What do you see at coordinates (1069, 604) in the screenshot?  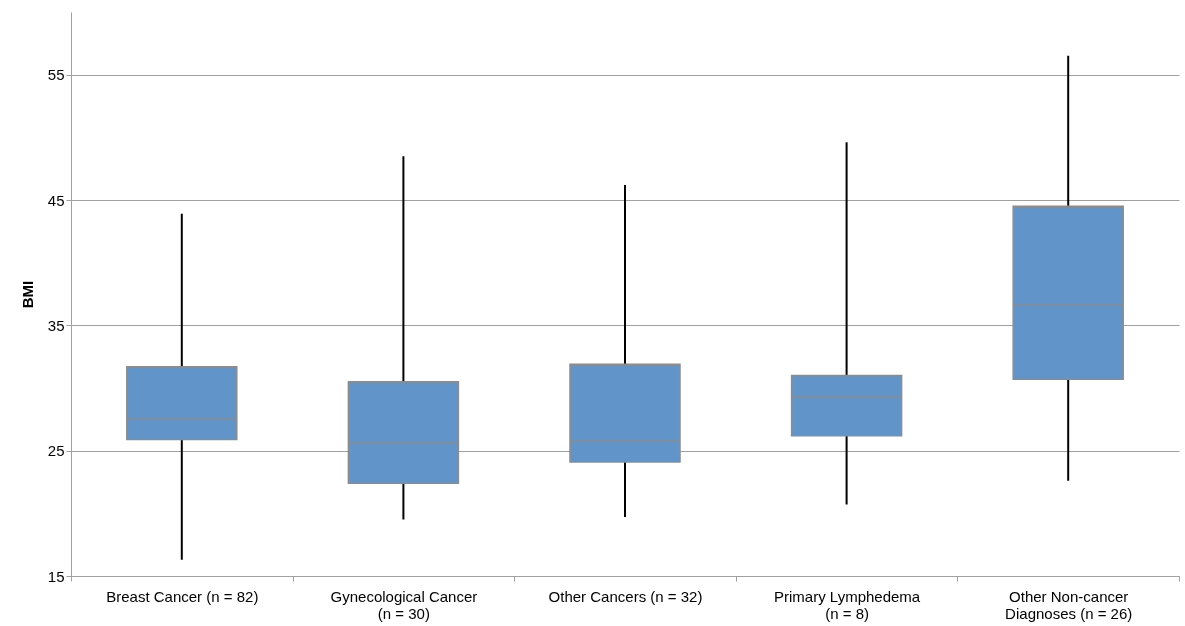 I see `x-tick-label: Other Non-cancer Diagnoses (n = 26)` at bounding box center [1069, 604].